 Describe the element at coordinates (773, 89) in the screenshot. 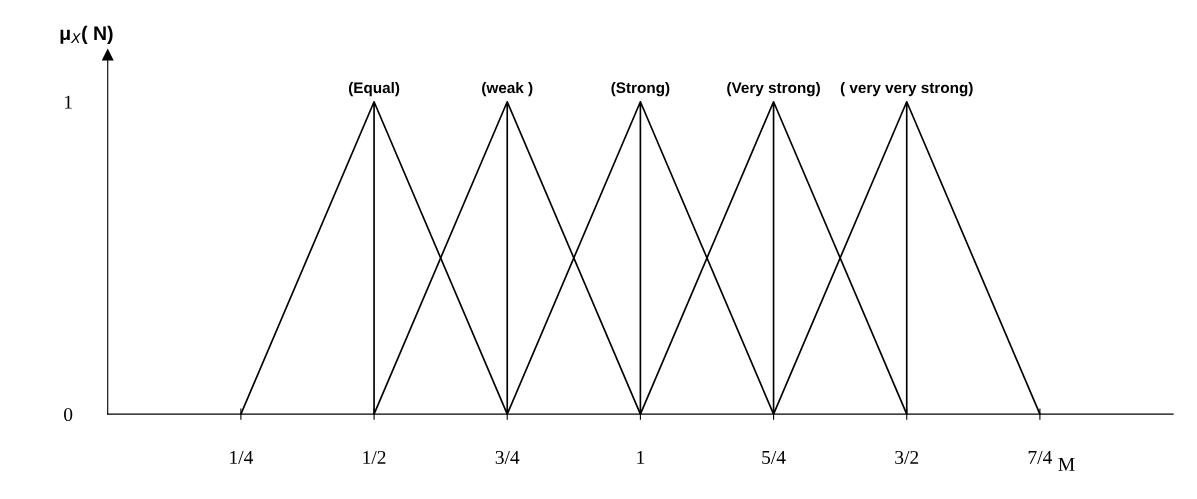

I see `series-label: (Very strong)` at that location.